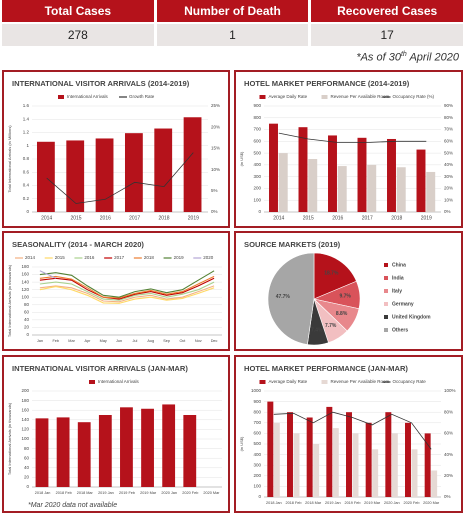  Describe the element at coordinates (360, 96) in the screenshot. I see `legend-label: Revenue Per Available Room` at that location.